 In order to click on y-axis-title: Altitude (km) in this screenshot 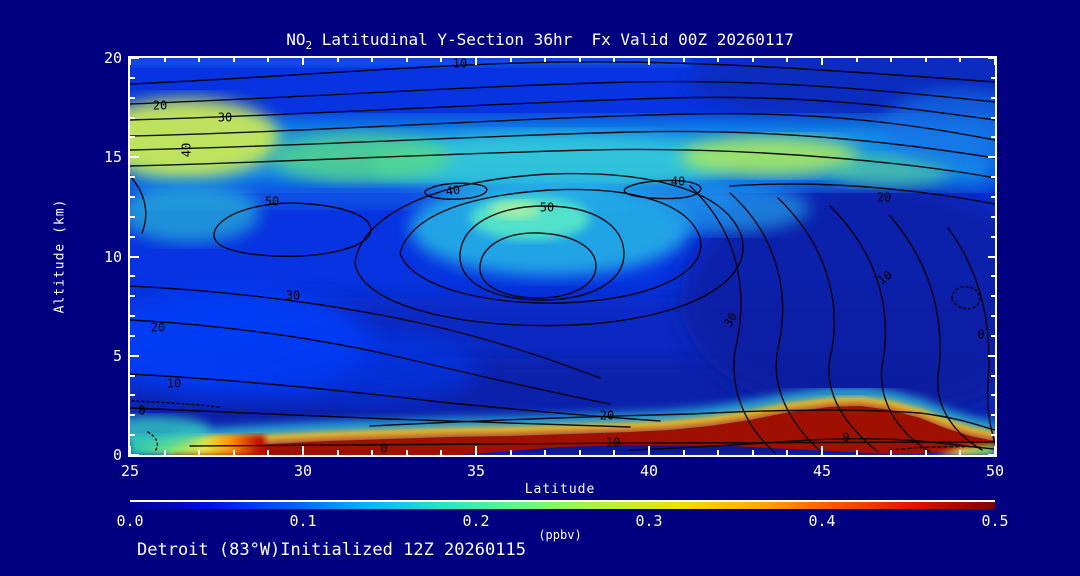, I will do `click(60, 256)`.